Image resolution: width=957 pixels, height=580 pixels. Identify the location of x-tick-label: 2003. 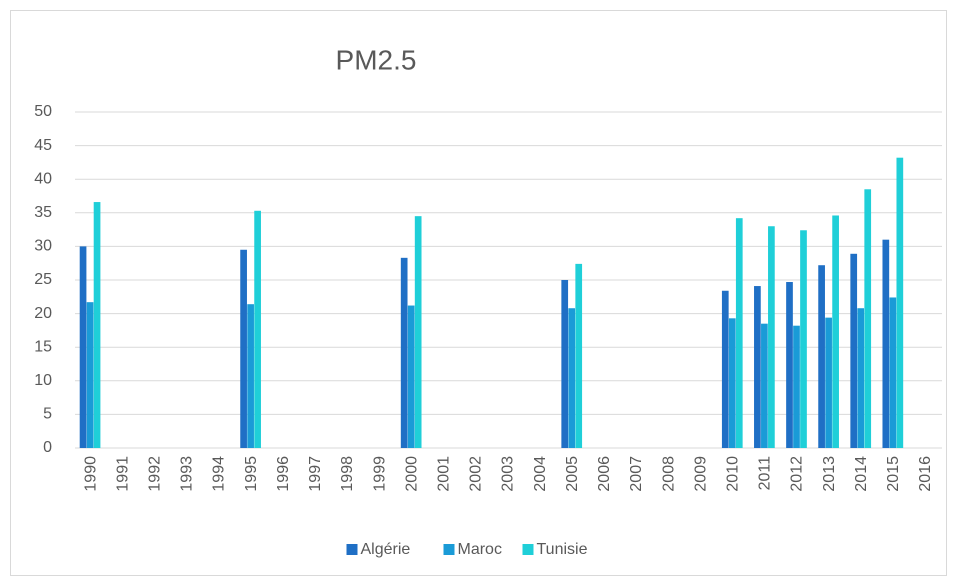
(508, 474).